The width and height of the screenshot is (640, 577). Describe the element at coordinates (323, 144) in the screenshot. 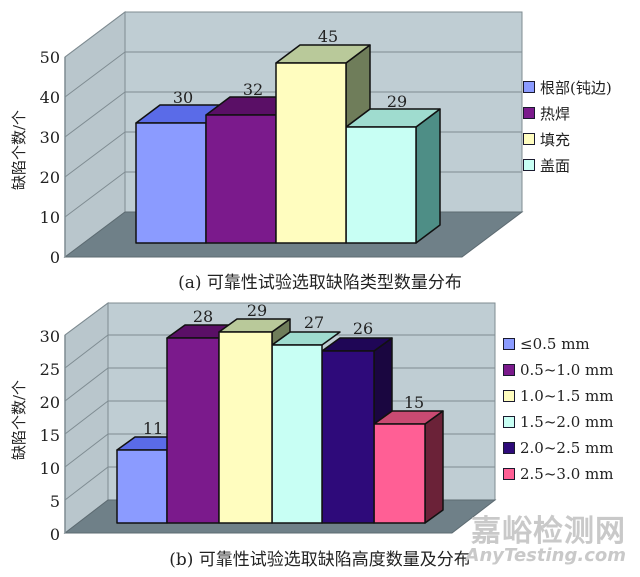

I see `bar-a-fill` at that location.